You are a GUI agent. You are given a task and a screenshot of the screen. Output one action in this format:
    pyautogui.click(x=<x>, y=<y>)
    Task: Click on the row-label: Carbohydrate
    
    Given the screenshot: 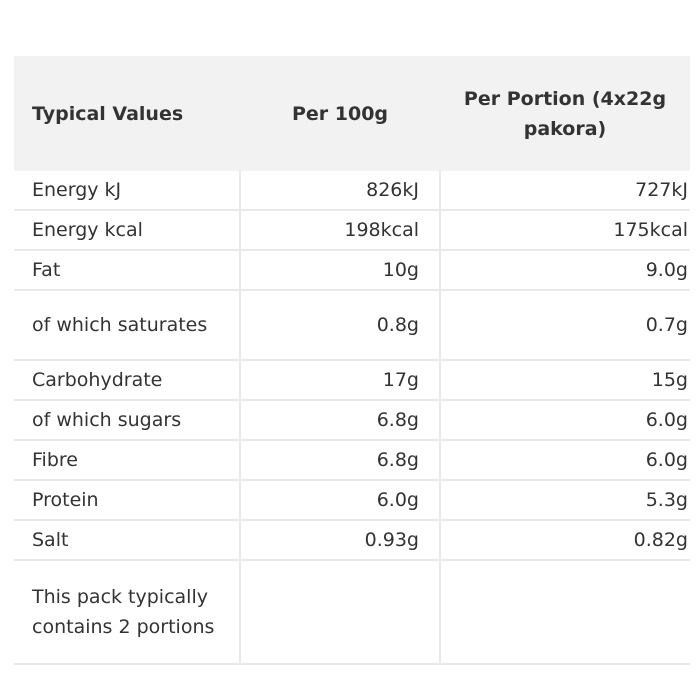 What is the action you would take?
    pyautogui.click(x=127, y=380)
    